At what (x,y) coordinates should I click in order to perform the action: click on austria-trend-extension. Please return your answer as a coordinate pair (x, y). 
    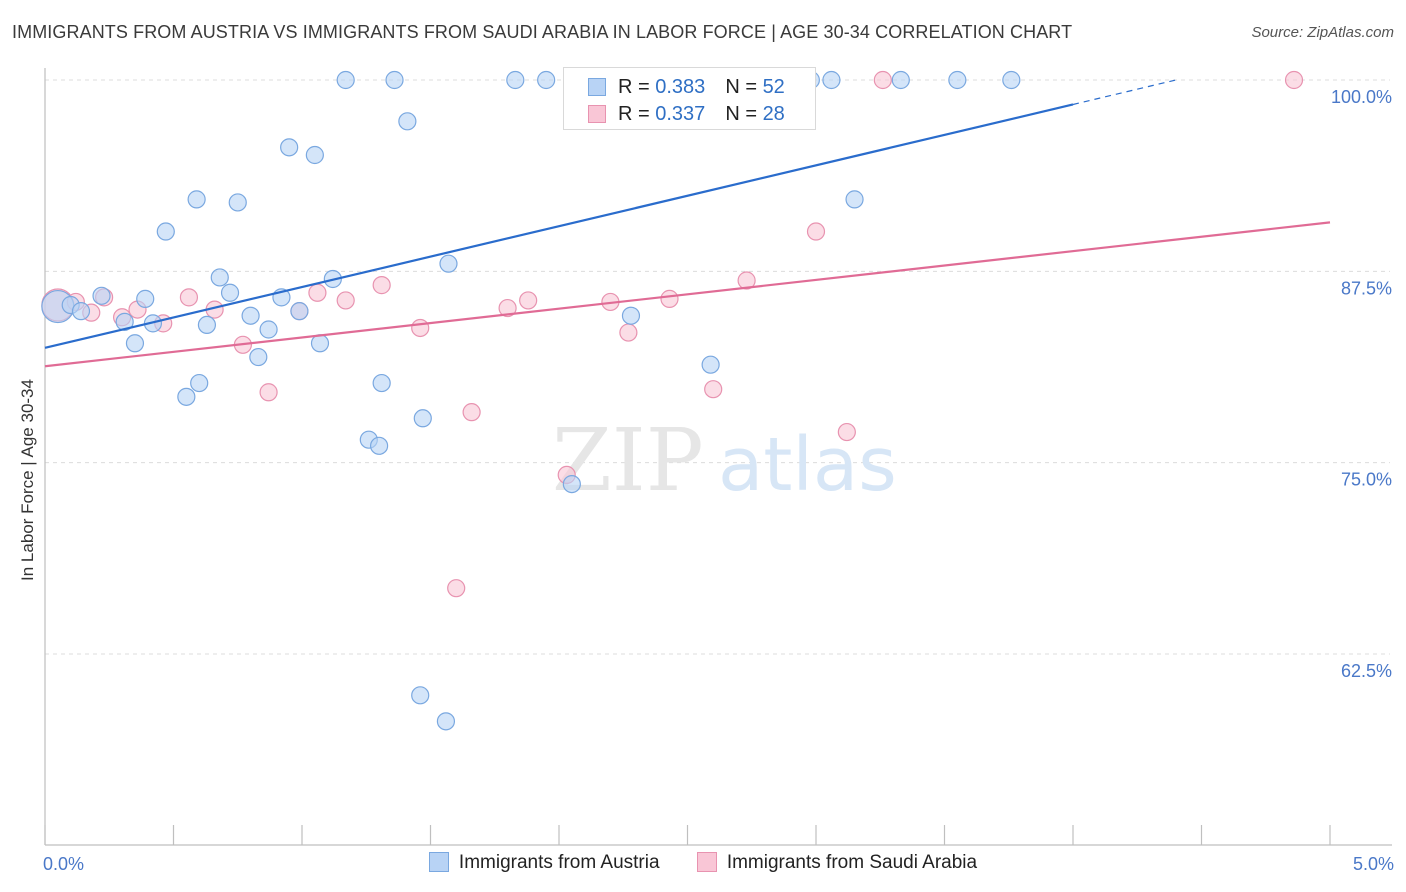
    Looking at the image, I should click on (1124, 92).